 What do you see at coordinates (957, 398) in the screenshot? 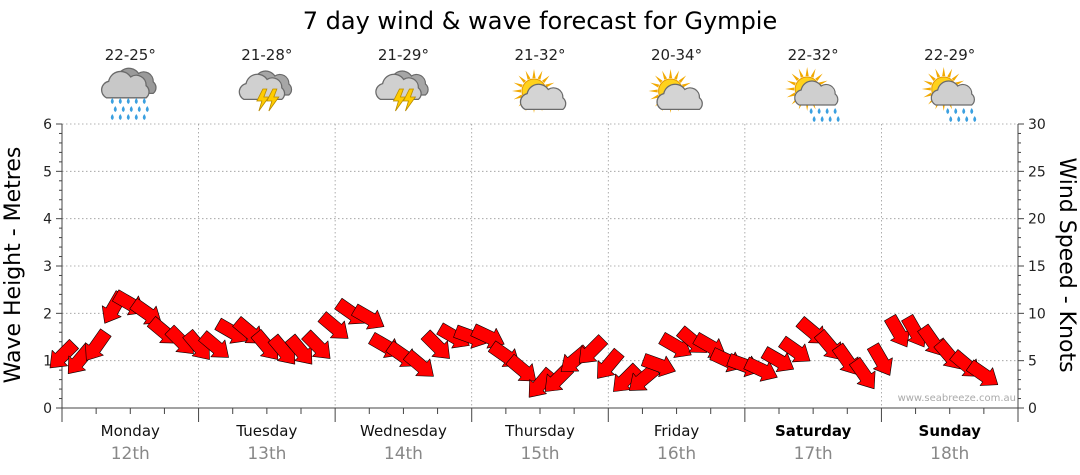
I see `watermark: www.seabreeze.com.au` at bounding box center [957, 398].